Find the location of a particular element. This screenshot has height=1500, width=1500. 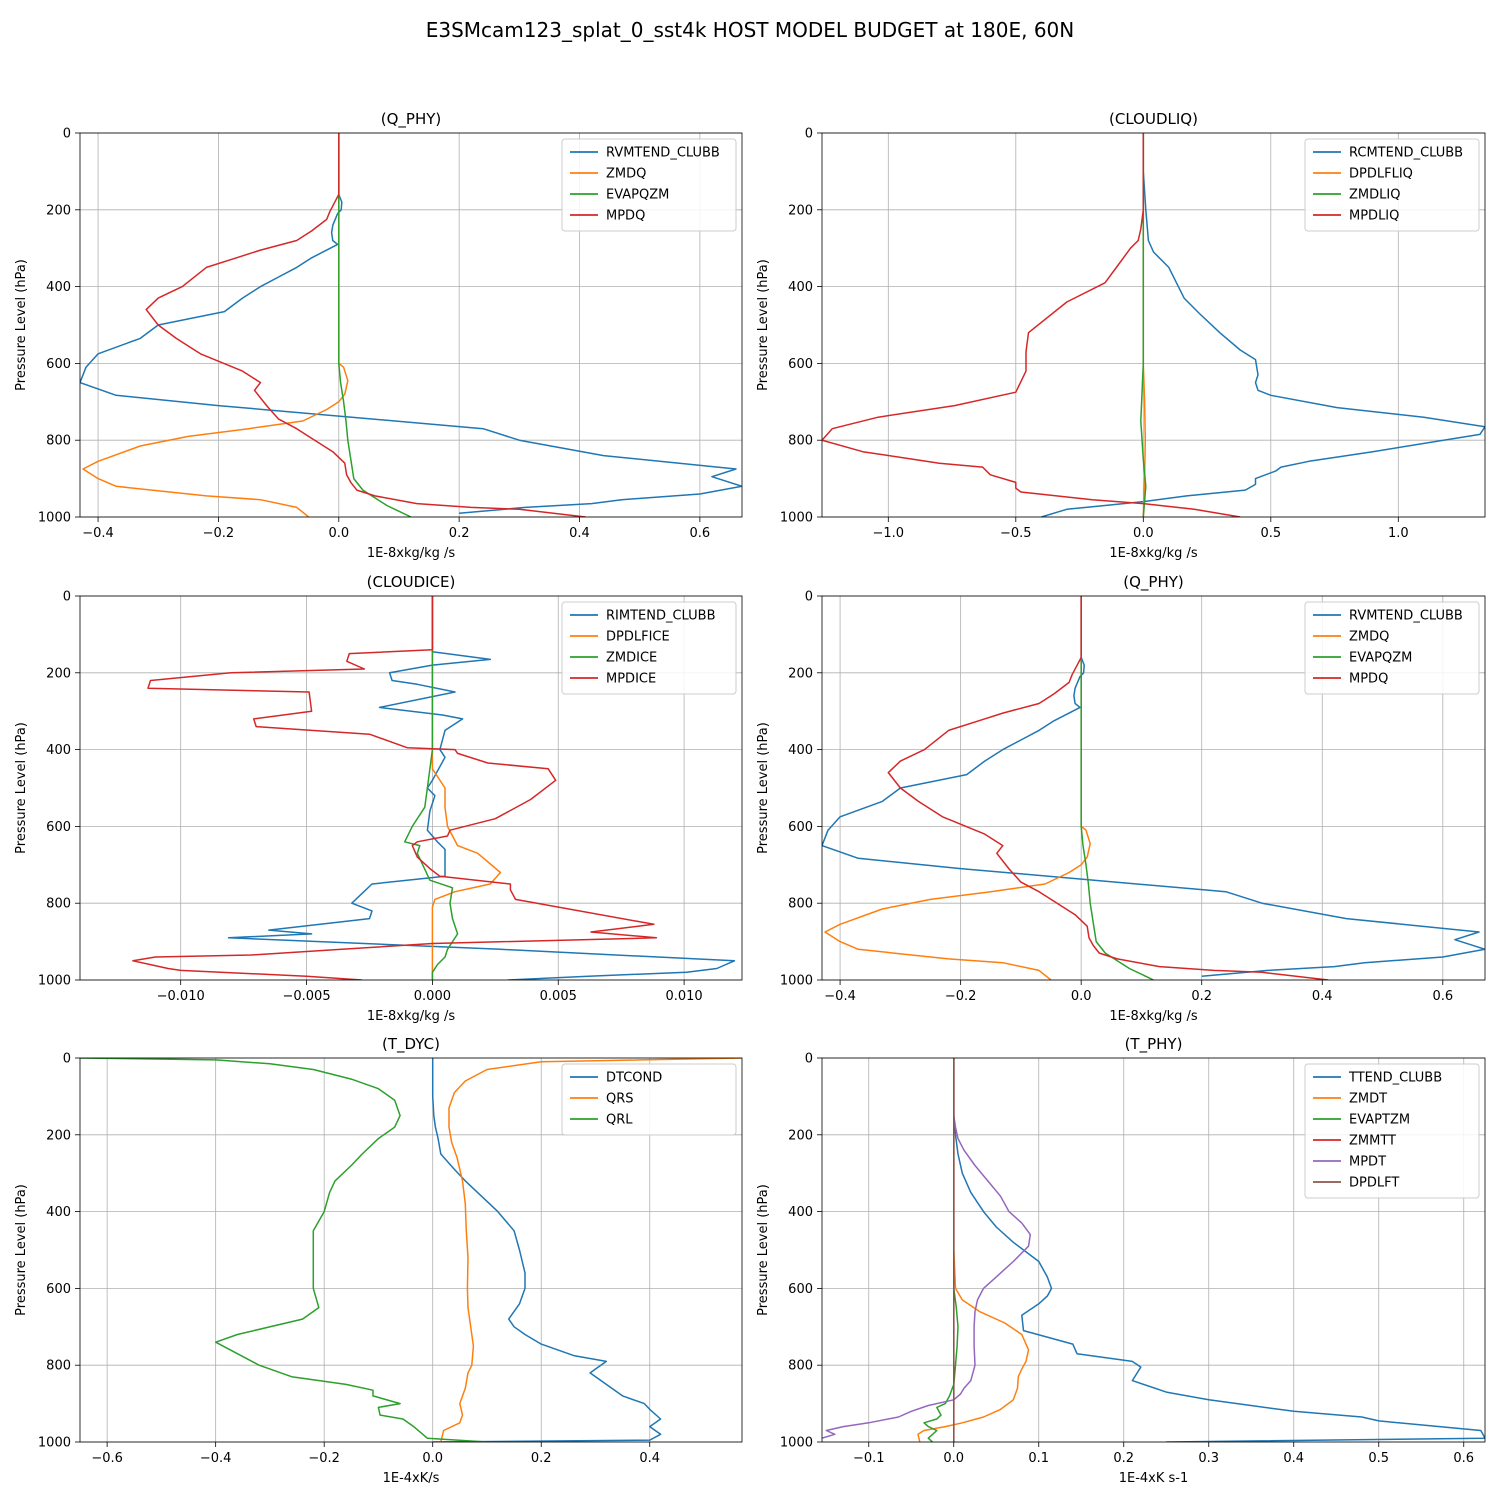

panel-6-xtick-label-6: 0.5 is located at coordinates (1378, 1458).